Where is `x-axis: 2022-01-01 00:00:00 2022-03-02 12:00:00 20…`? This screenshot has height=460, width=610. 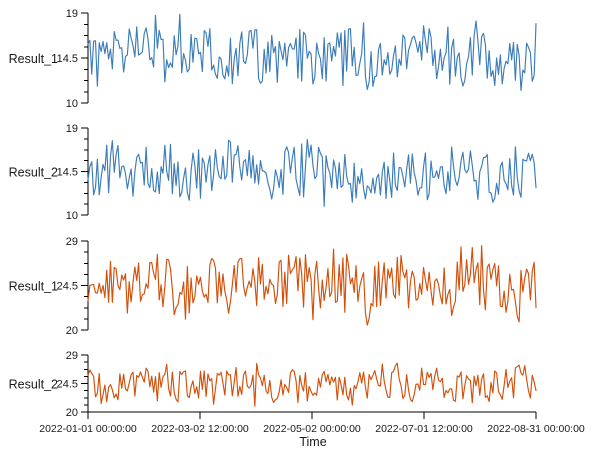 x-axis: 2022-01-01 00:00:00 2022-03-02 12:00:00 20… is located at coordinates (312, 423).